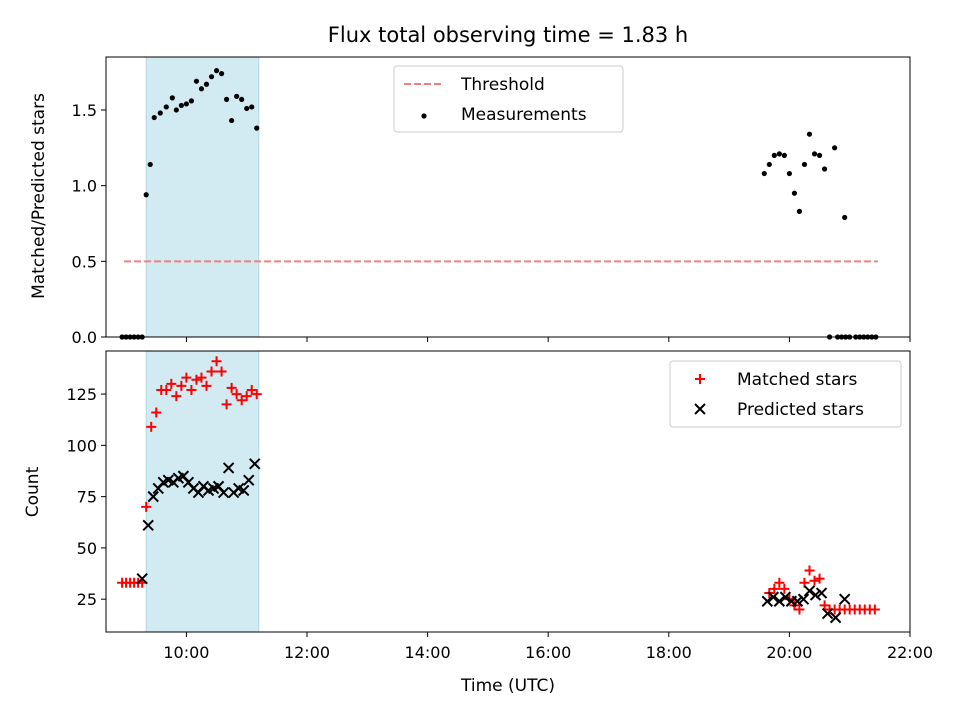  What do you see at coordinates (800, 410) in the screenshot?
I see `legend-label: Predicted stars` at bounding box center [800, 410].